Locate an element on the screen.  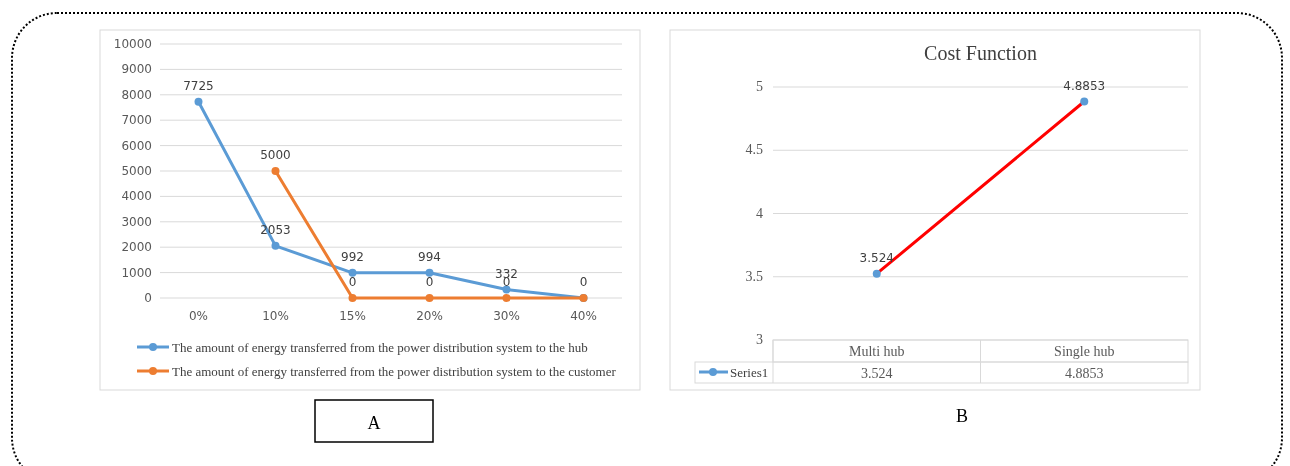
legend-label: The amount of energy transferred from the power distribution system to the hub is located at coordinates (380, 347).